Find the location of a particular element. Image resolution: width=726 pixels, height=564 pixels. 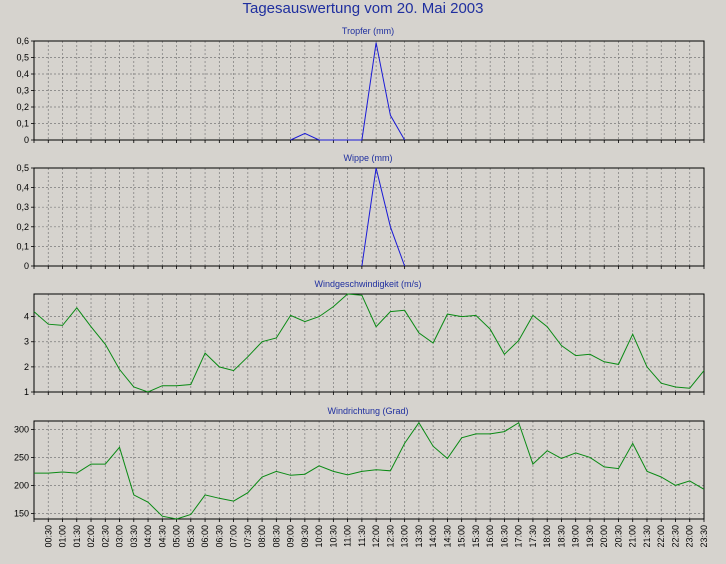

x-tick-label: 03:00 is located at coordinates (120, 536).